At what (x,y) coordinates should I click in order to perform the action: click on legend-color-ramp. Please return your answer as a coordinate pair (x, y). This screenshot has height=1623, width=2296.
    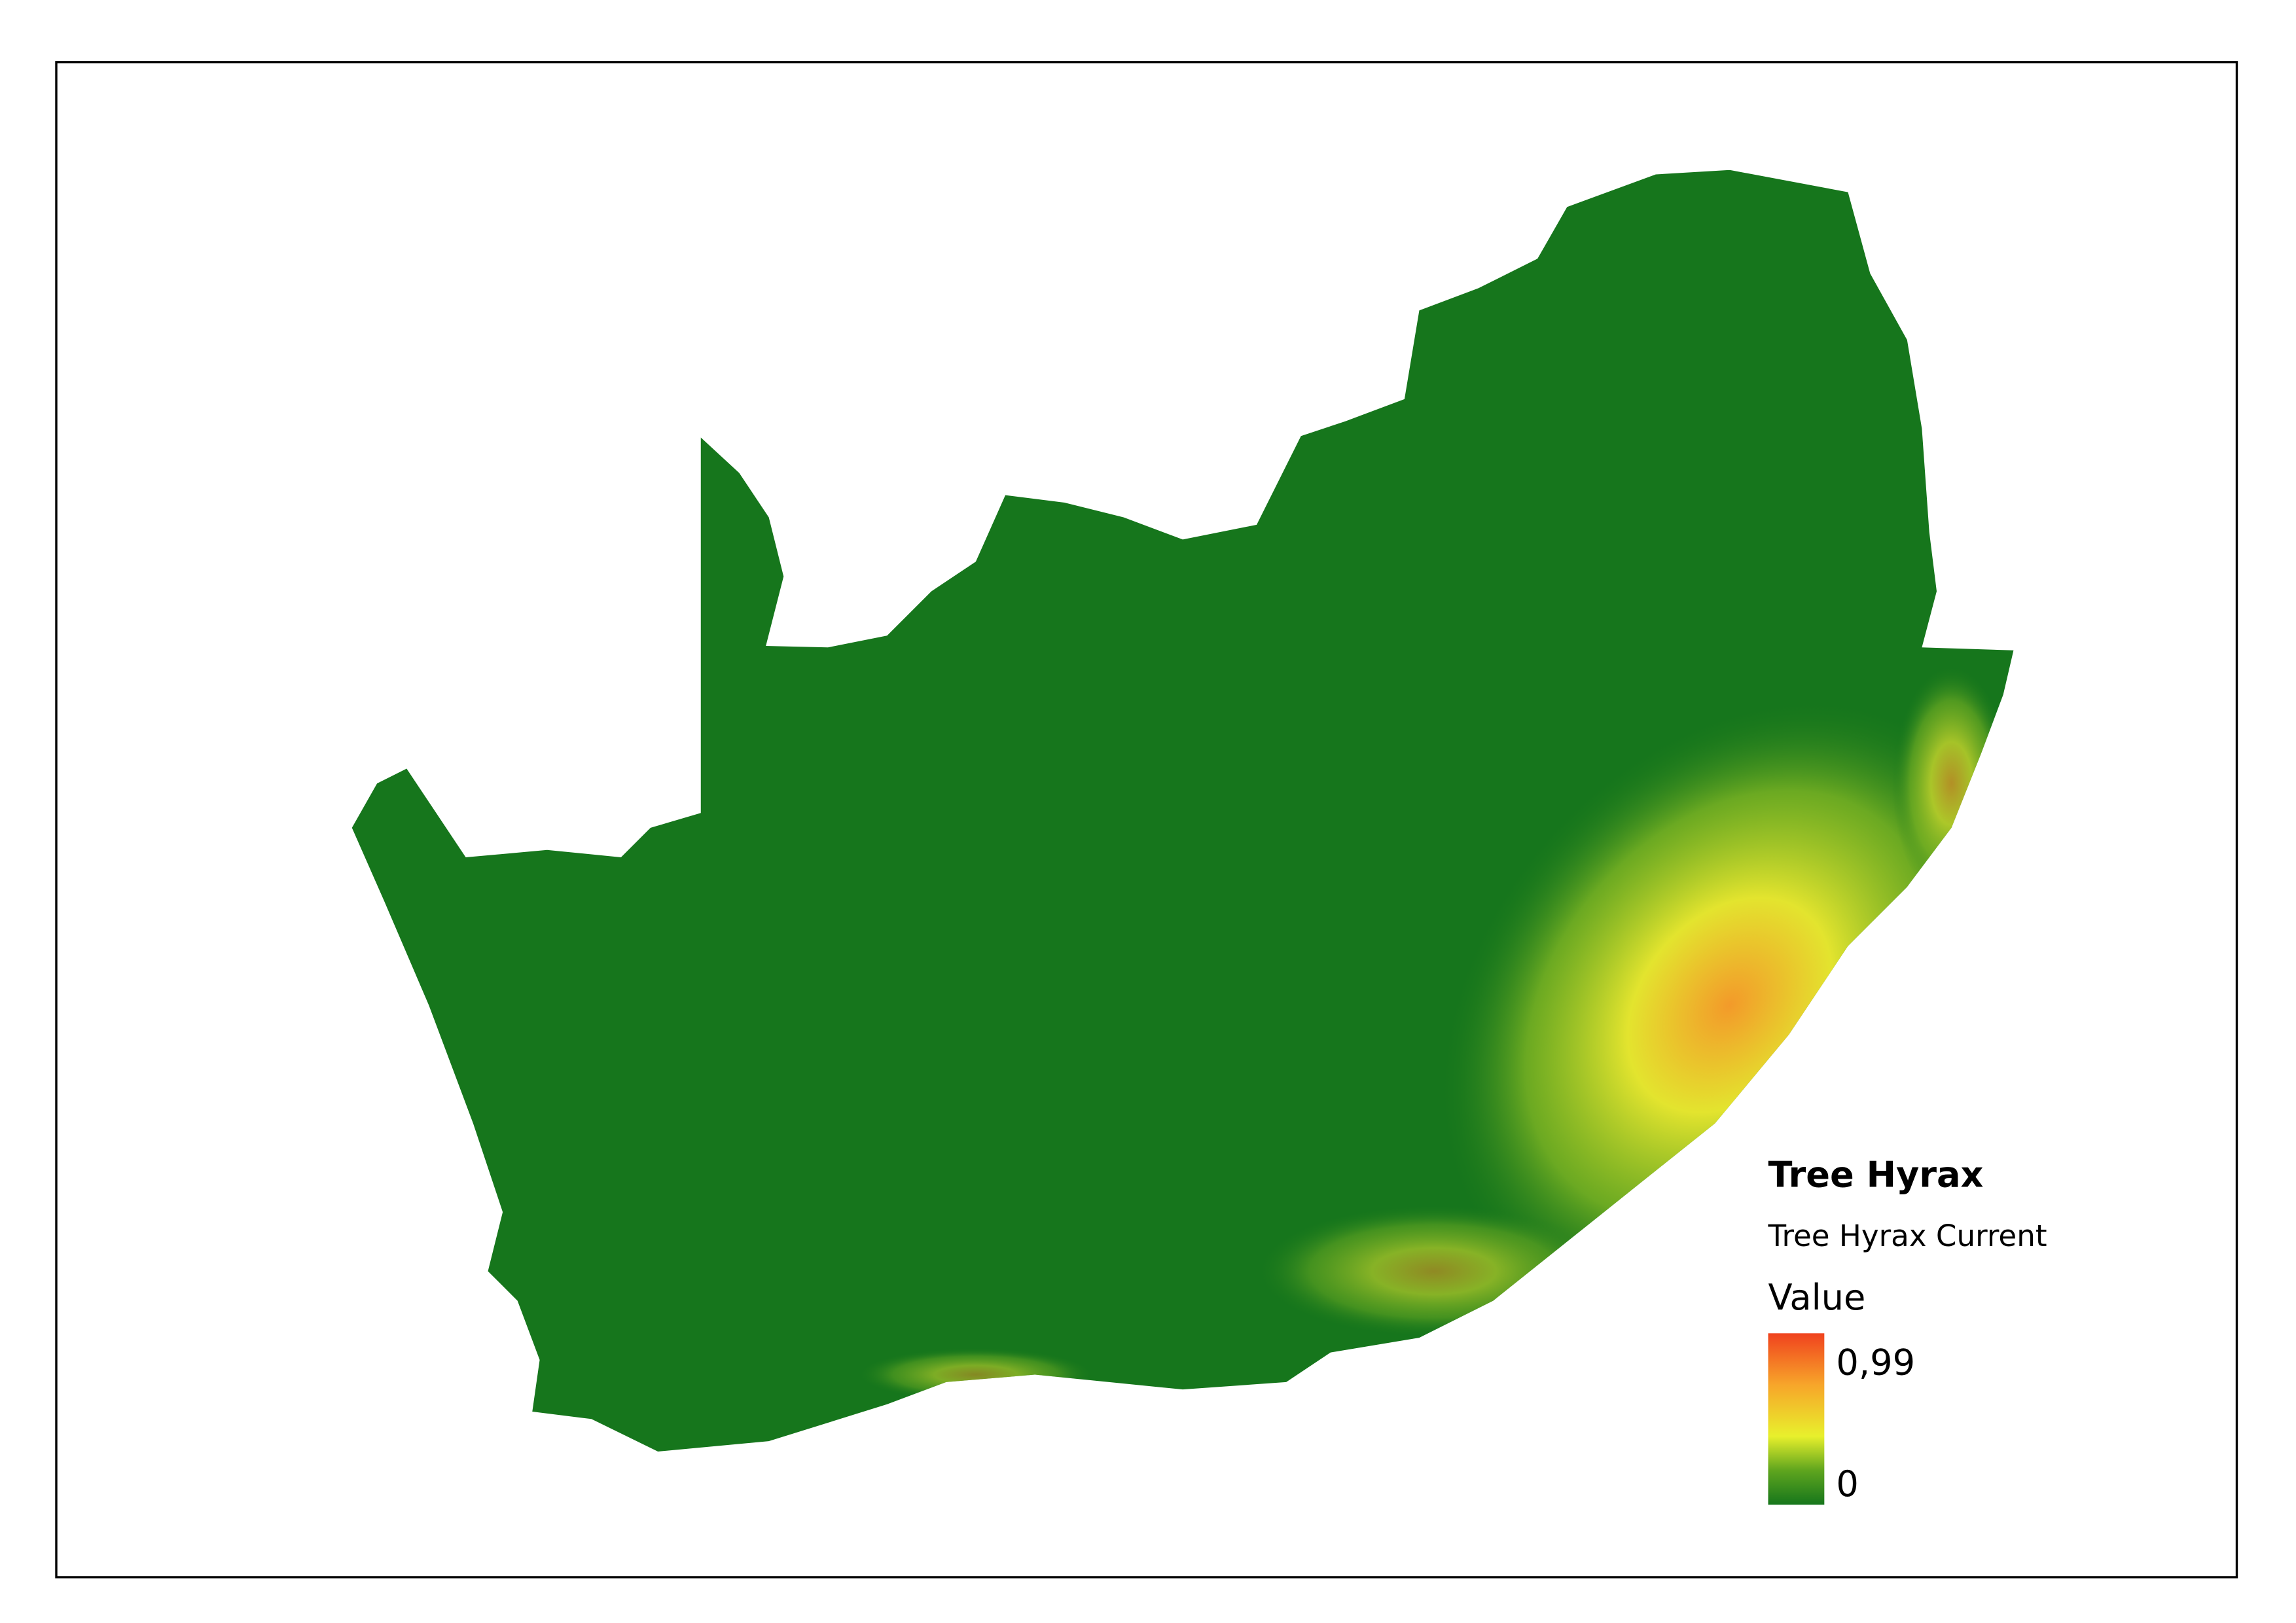
    Looking at the image, I should click on (1796, 1419).